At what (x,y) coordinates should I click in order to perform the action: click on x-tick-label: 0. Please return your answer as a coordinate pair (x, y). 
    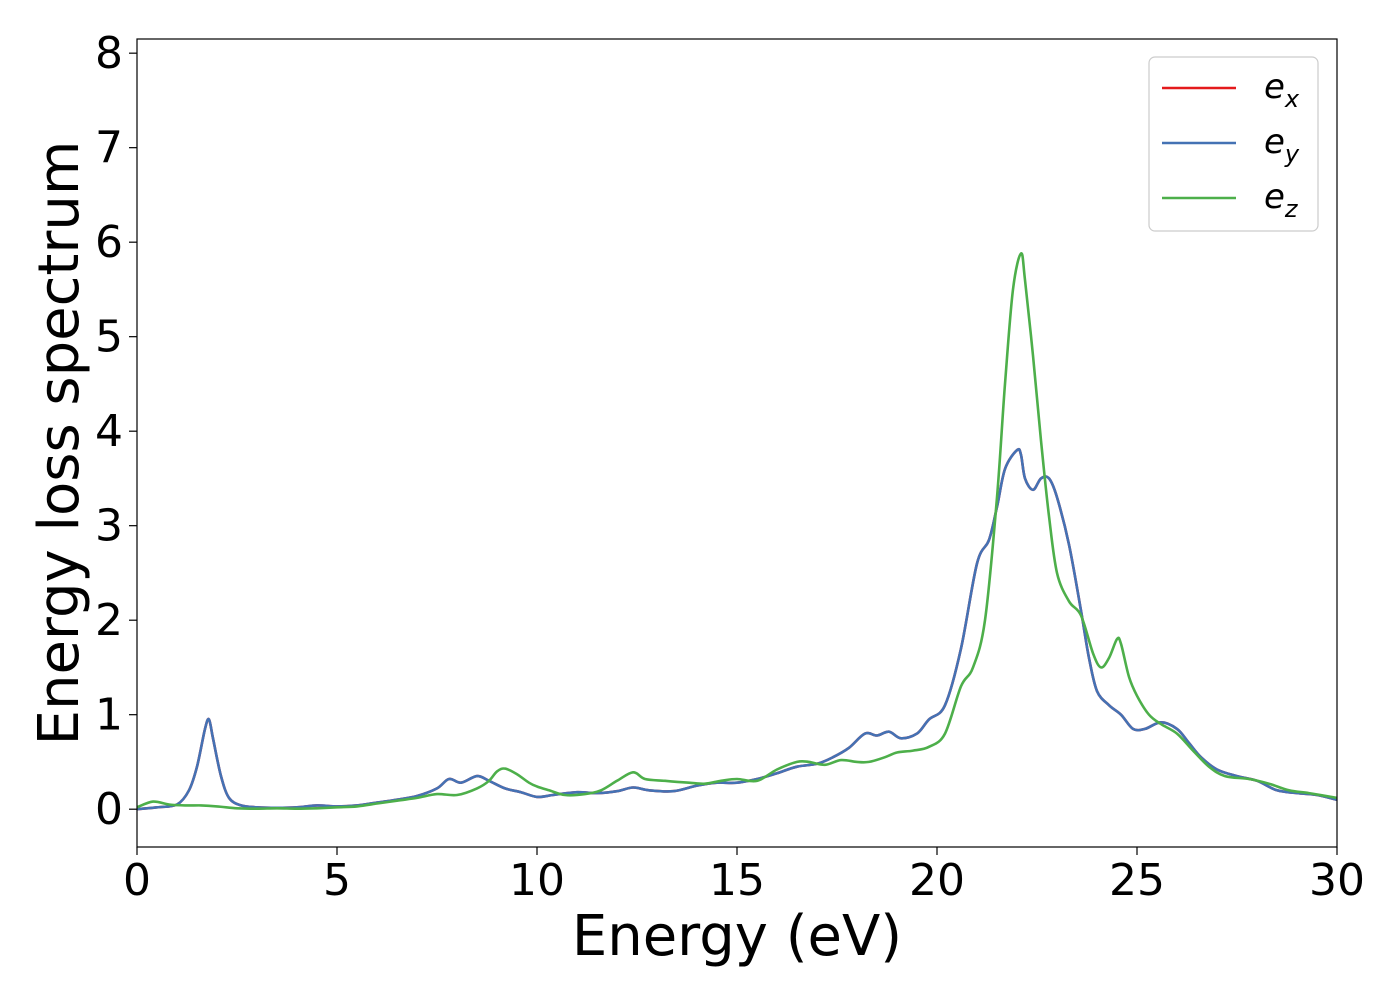
    Looking at the image, I should click on (137, 880).